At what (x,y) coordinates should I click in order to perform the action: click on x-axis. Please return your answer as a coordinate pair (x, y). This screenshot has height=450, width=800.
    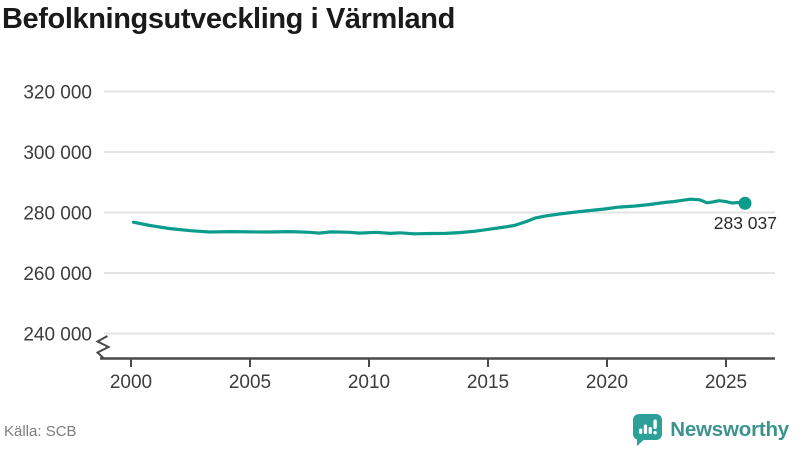
    Looking at the image, I should click on (437, 362).